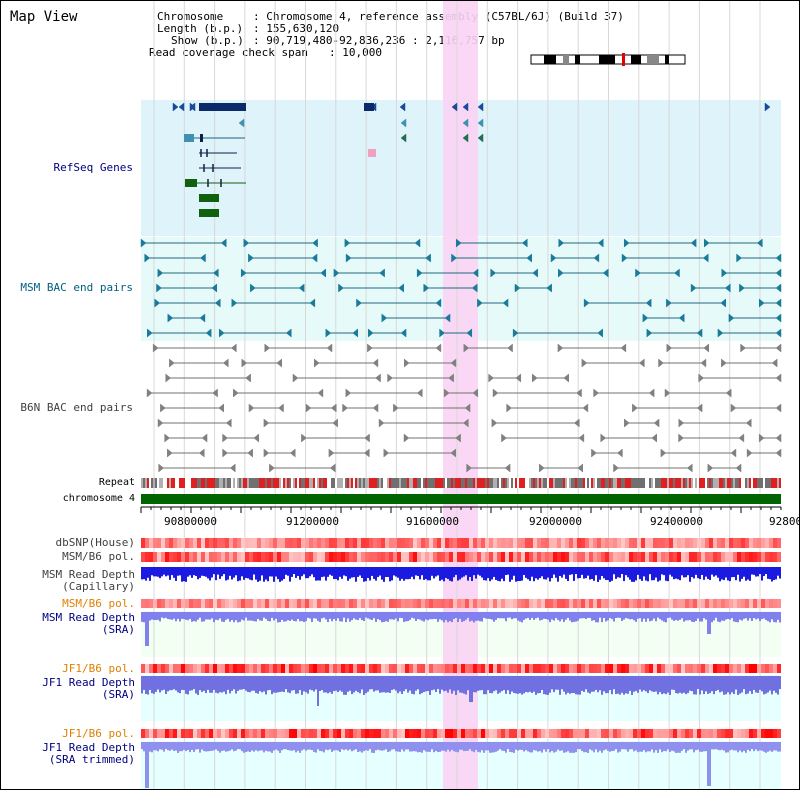  What do you see at coordinates (88, 580) in the screenshot?
I see `msm-depth-capillary-label: MSM Read Depth (Capillary)` at bounding box center [88, 580].